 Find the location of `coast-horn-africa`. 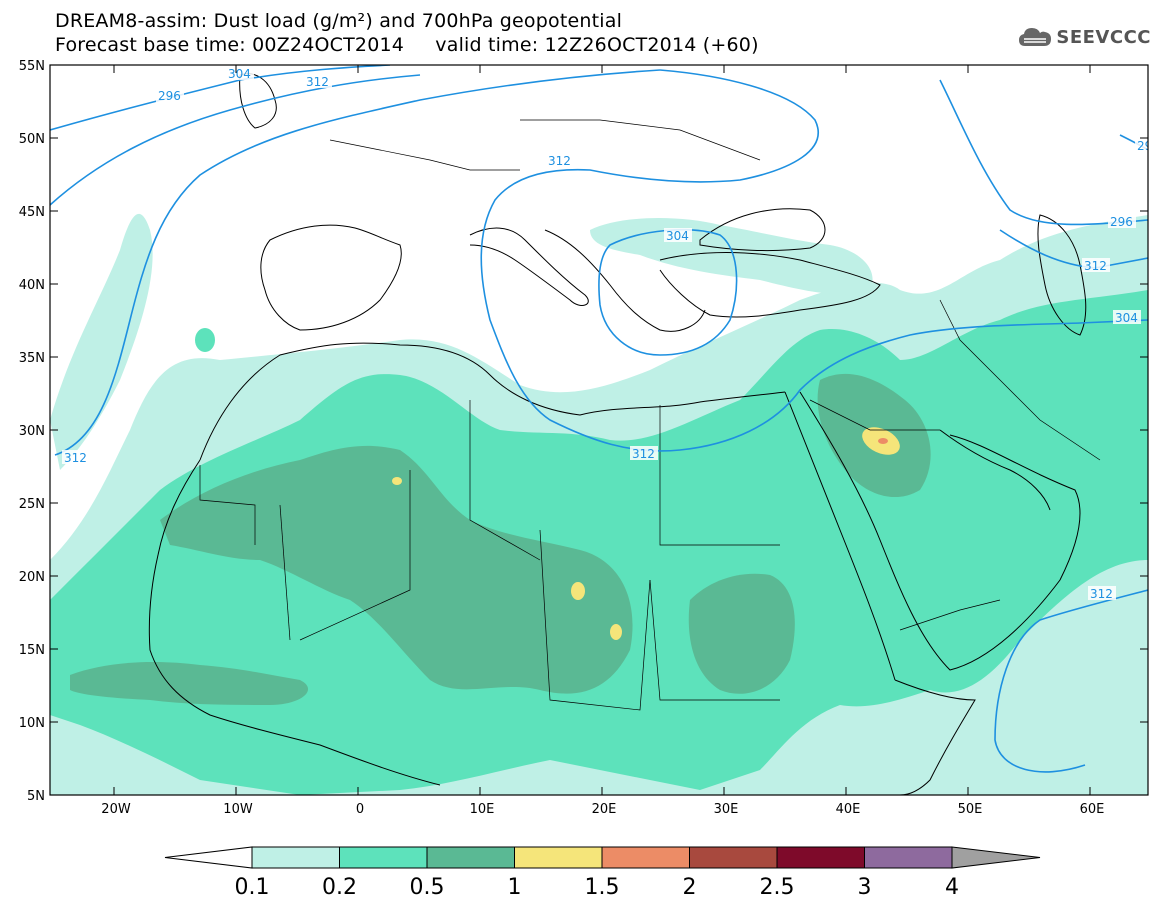

coast-horn-africa is located at coordinates (935, 737).